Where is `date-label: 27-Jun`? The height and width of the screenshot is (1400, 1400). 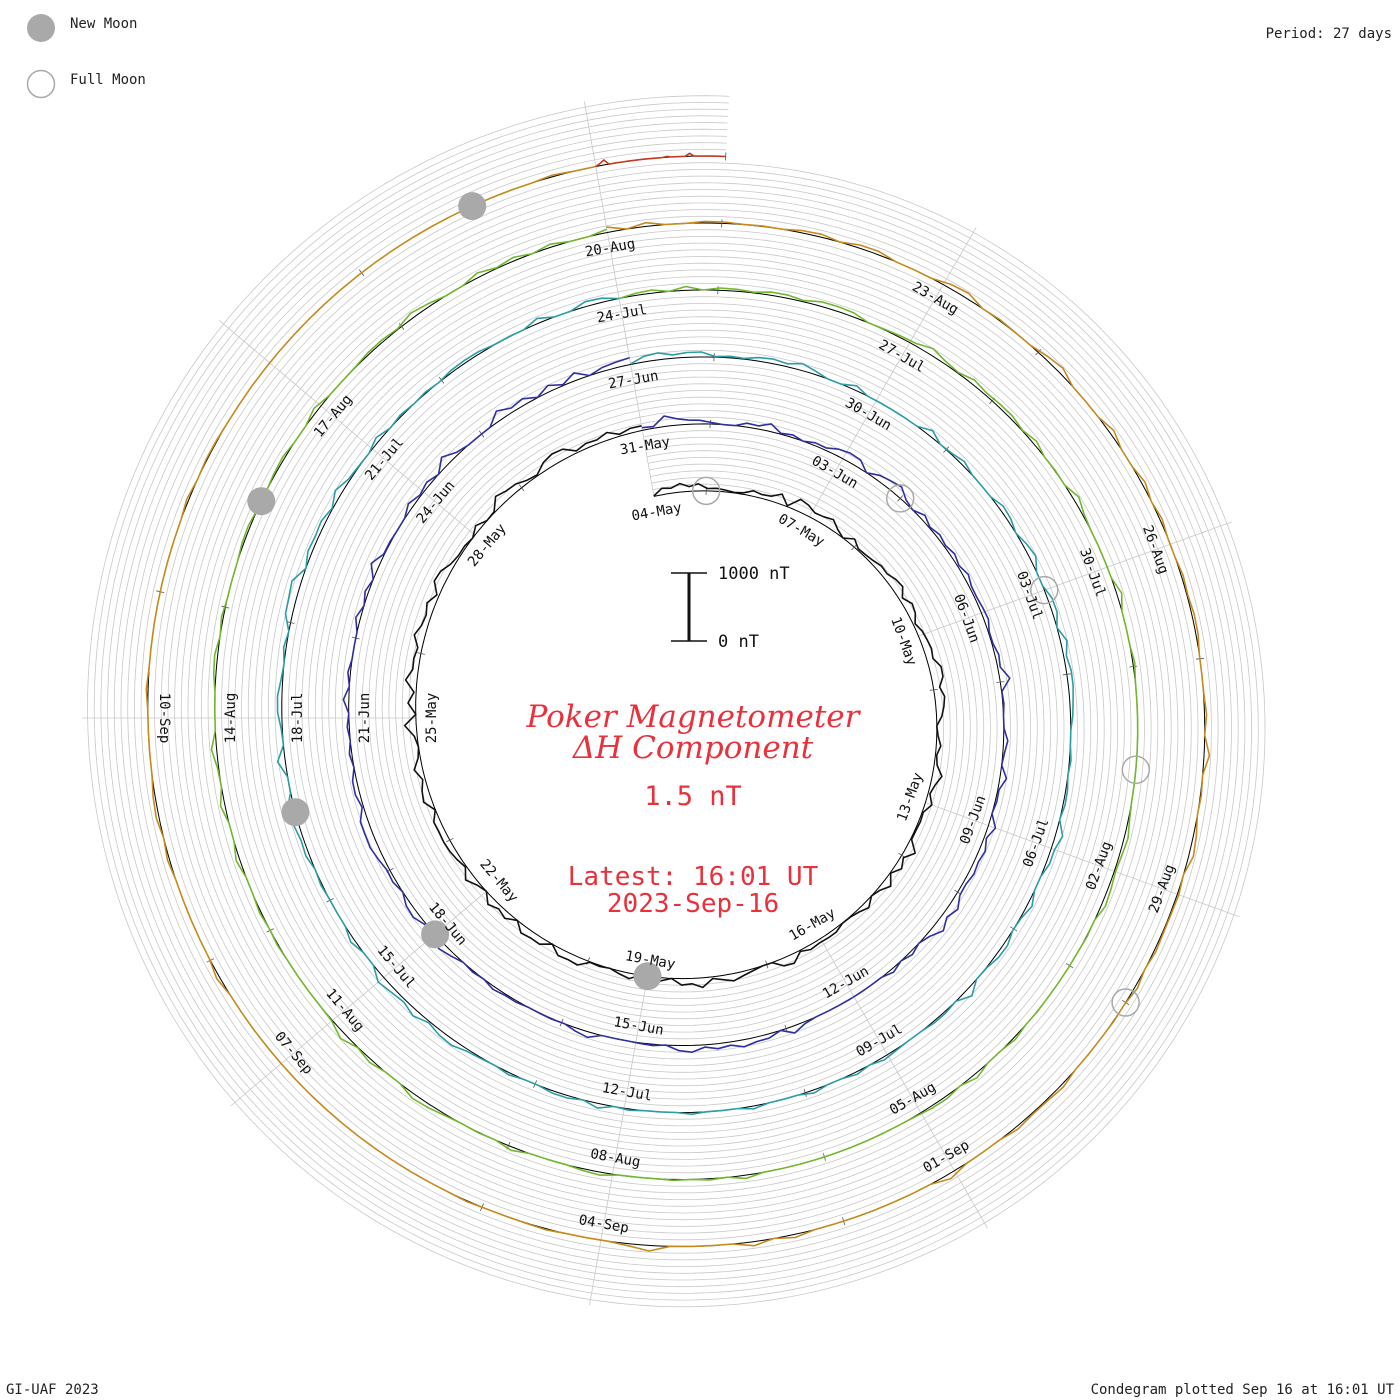
date-label: 27-Jun is located at coordinates (633, 380).